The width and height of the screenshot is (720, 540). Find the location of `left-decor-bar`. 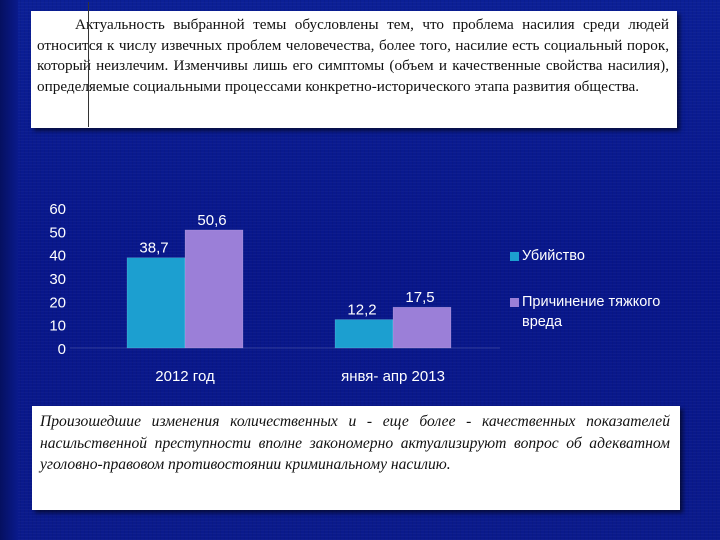

left-decor-bar is located at coordinates (9, 270).